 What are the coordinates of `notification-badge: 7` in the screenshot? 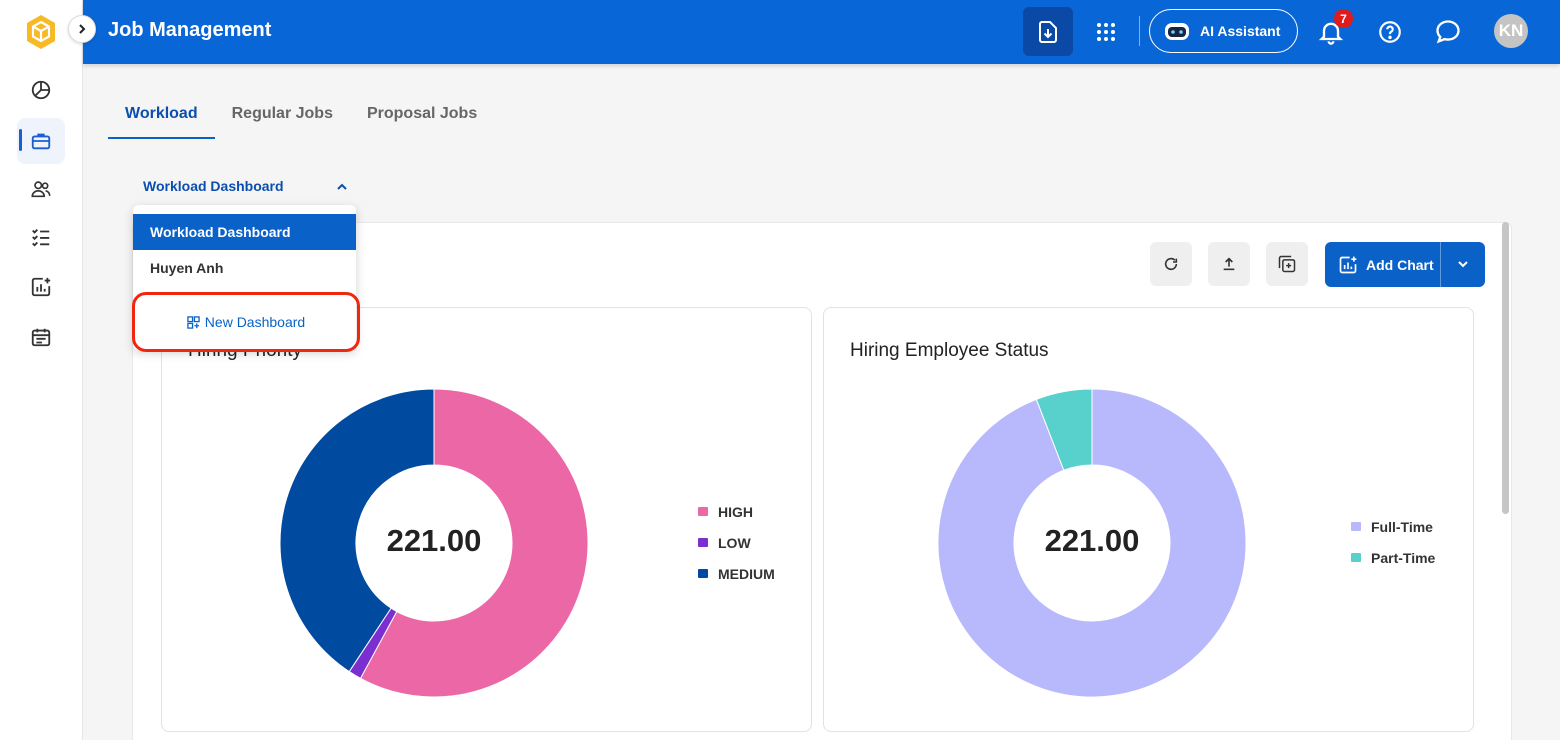 It's located at (1343, 18).